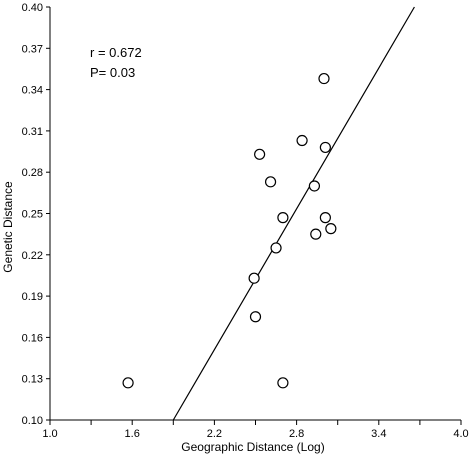  What do you see at coordinates (32, 297) in the screenshot?
I see `y-tick-label: 0.19` at bounding box center [32, 297].